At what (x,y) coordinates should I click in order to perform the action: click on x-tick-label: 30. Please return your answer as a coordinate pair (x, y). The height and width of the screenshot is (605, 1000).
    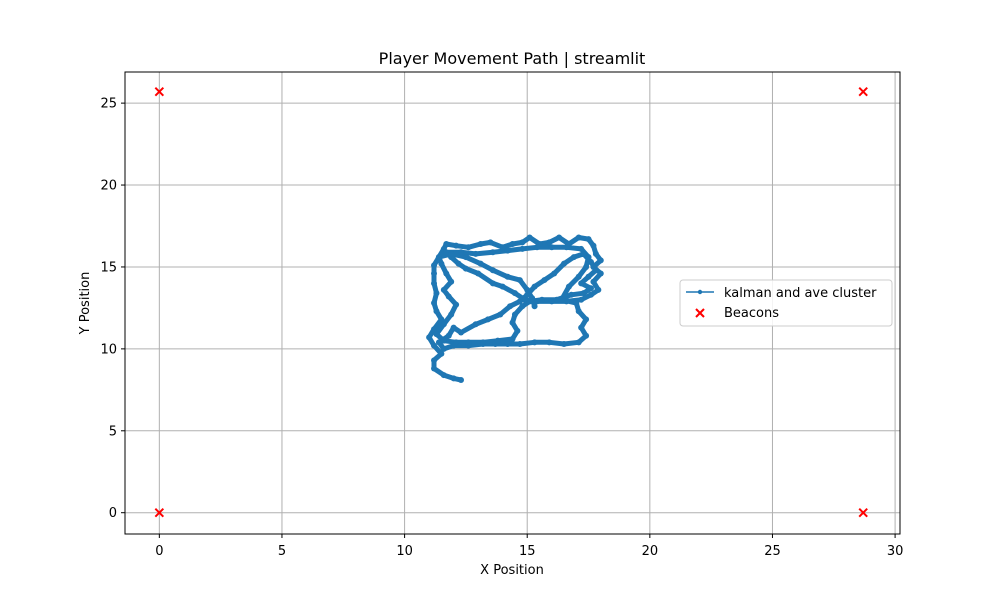
    Looking at the image, I should click on (895, 551).